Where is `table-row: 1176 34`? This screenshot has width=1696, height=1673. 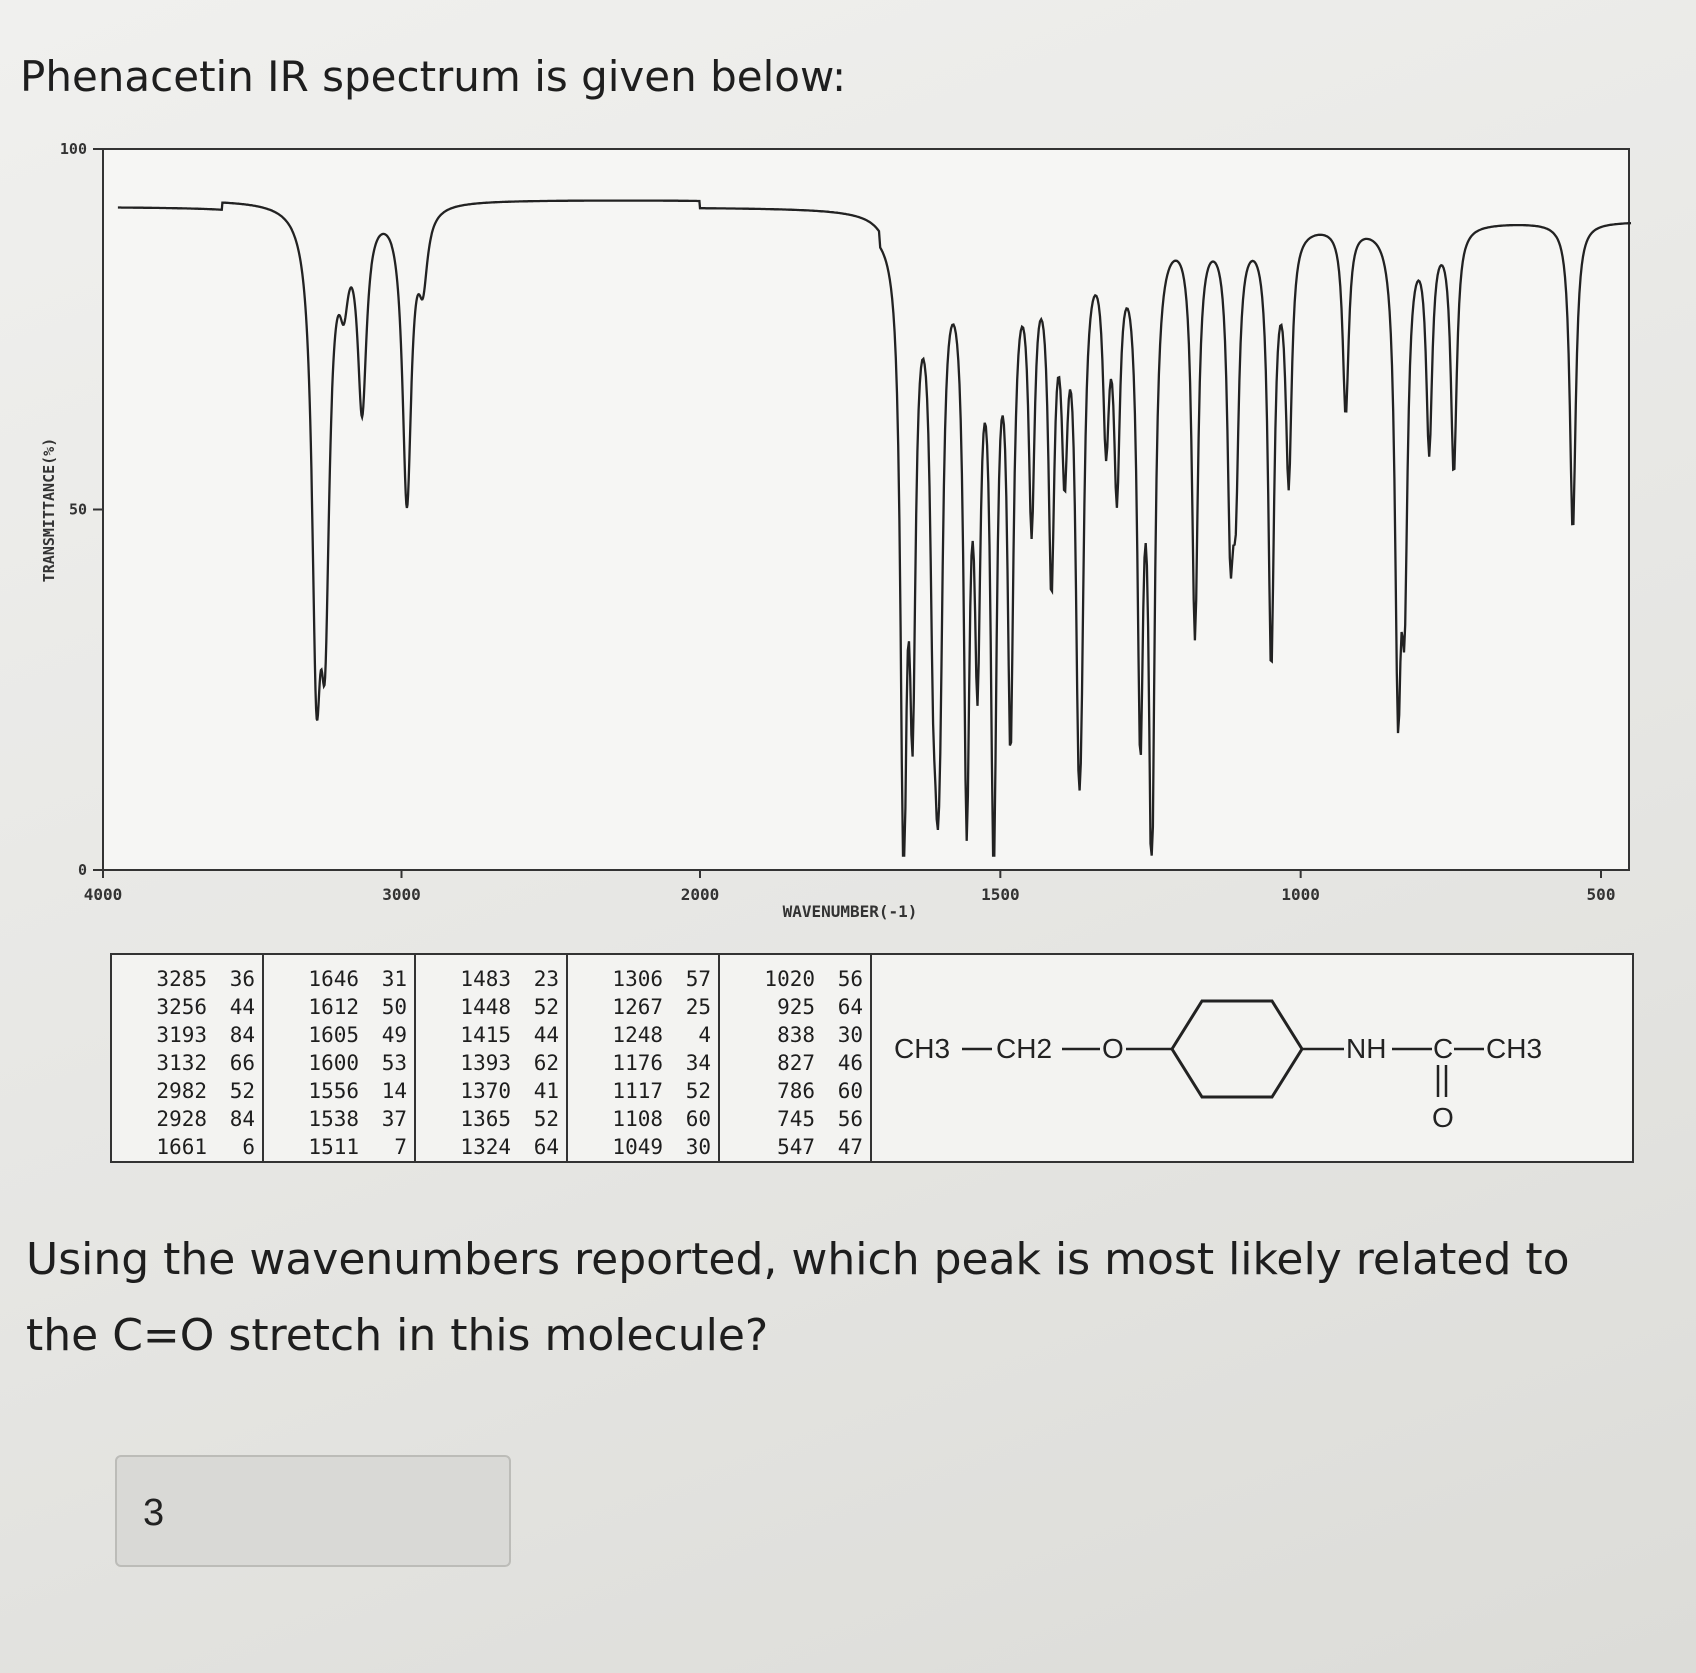
table-row: 1176 34 is located at coordinates (643, 1063).